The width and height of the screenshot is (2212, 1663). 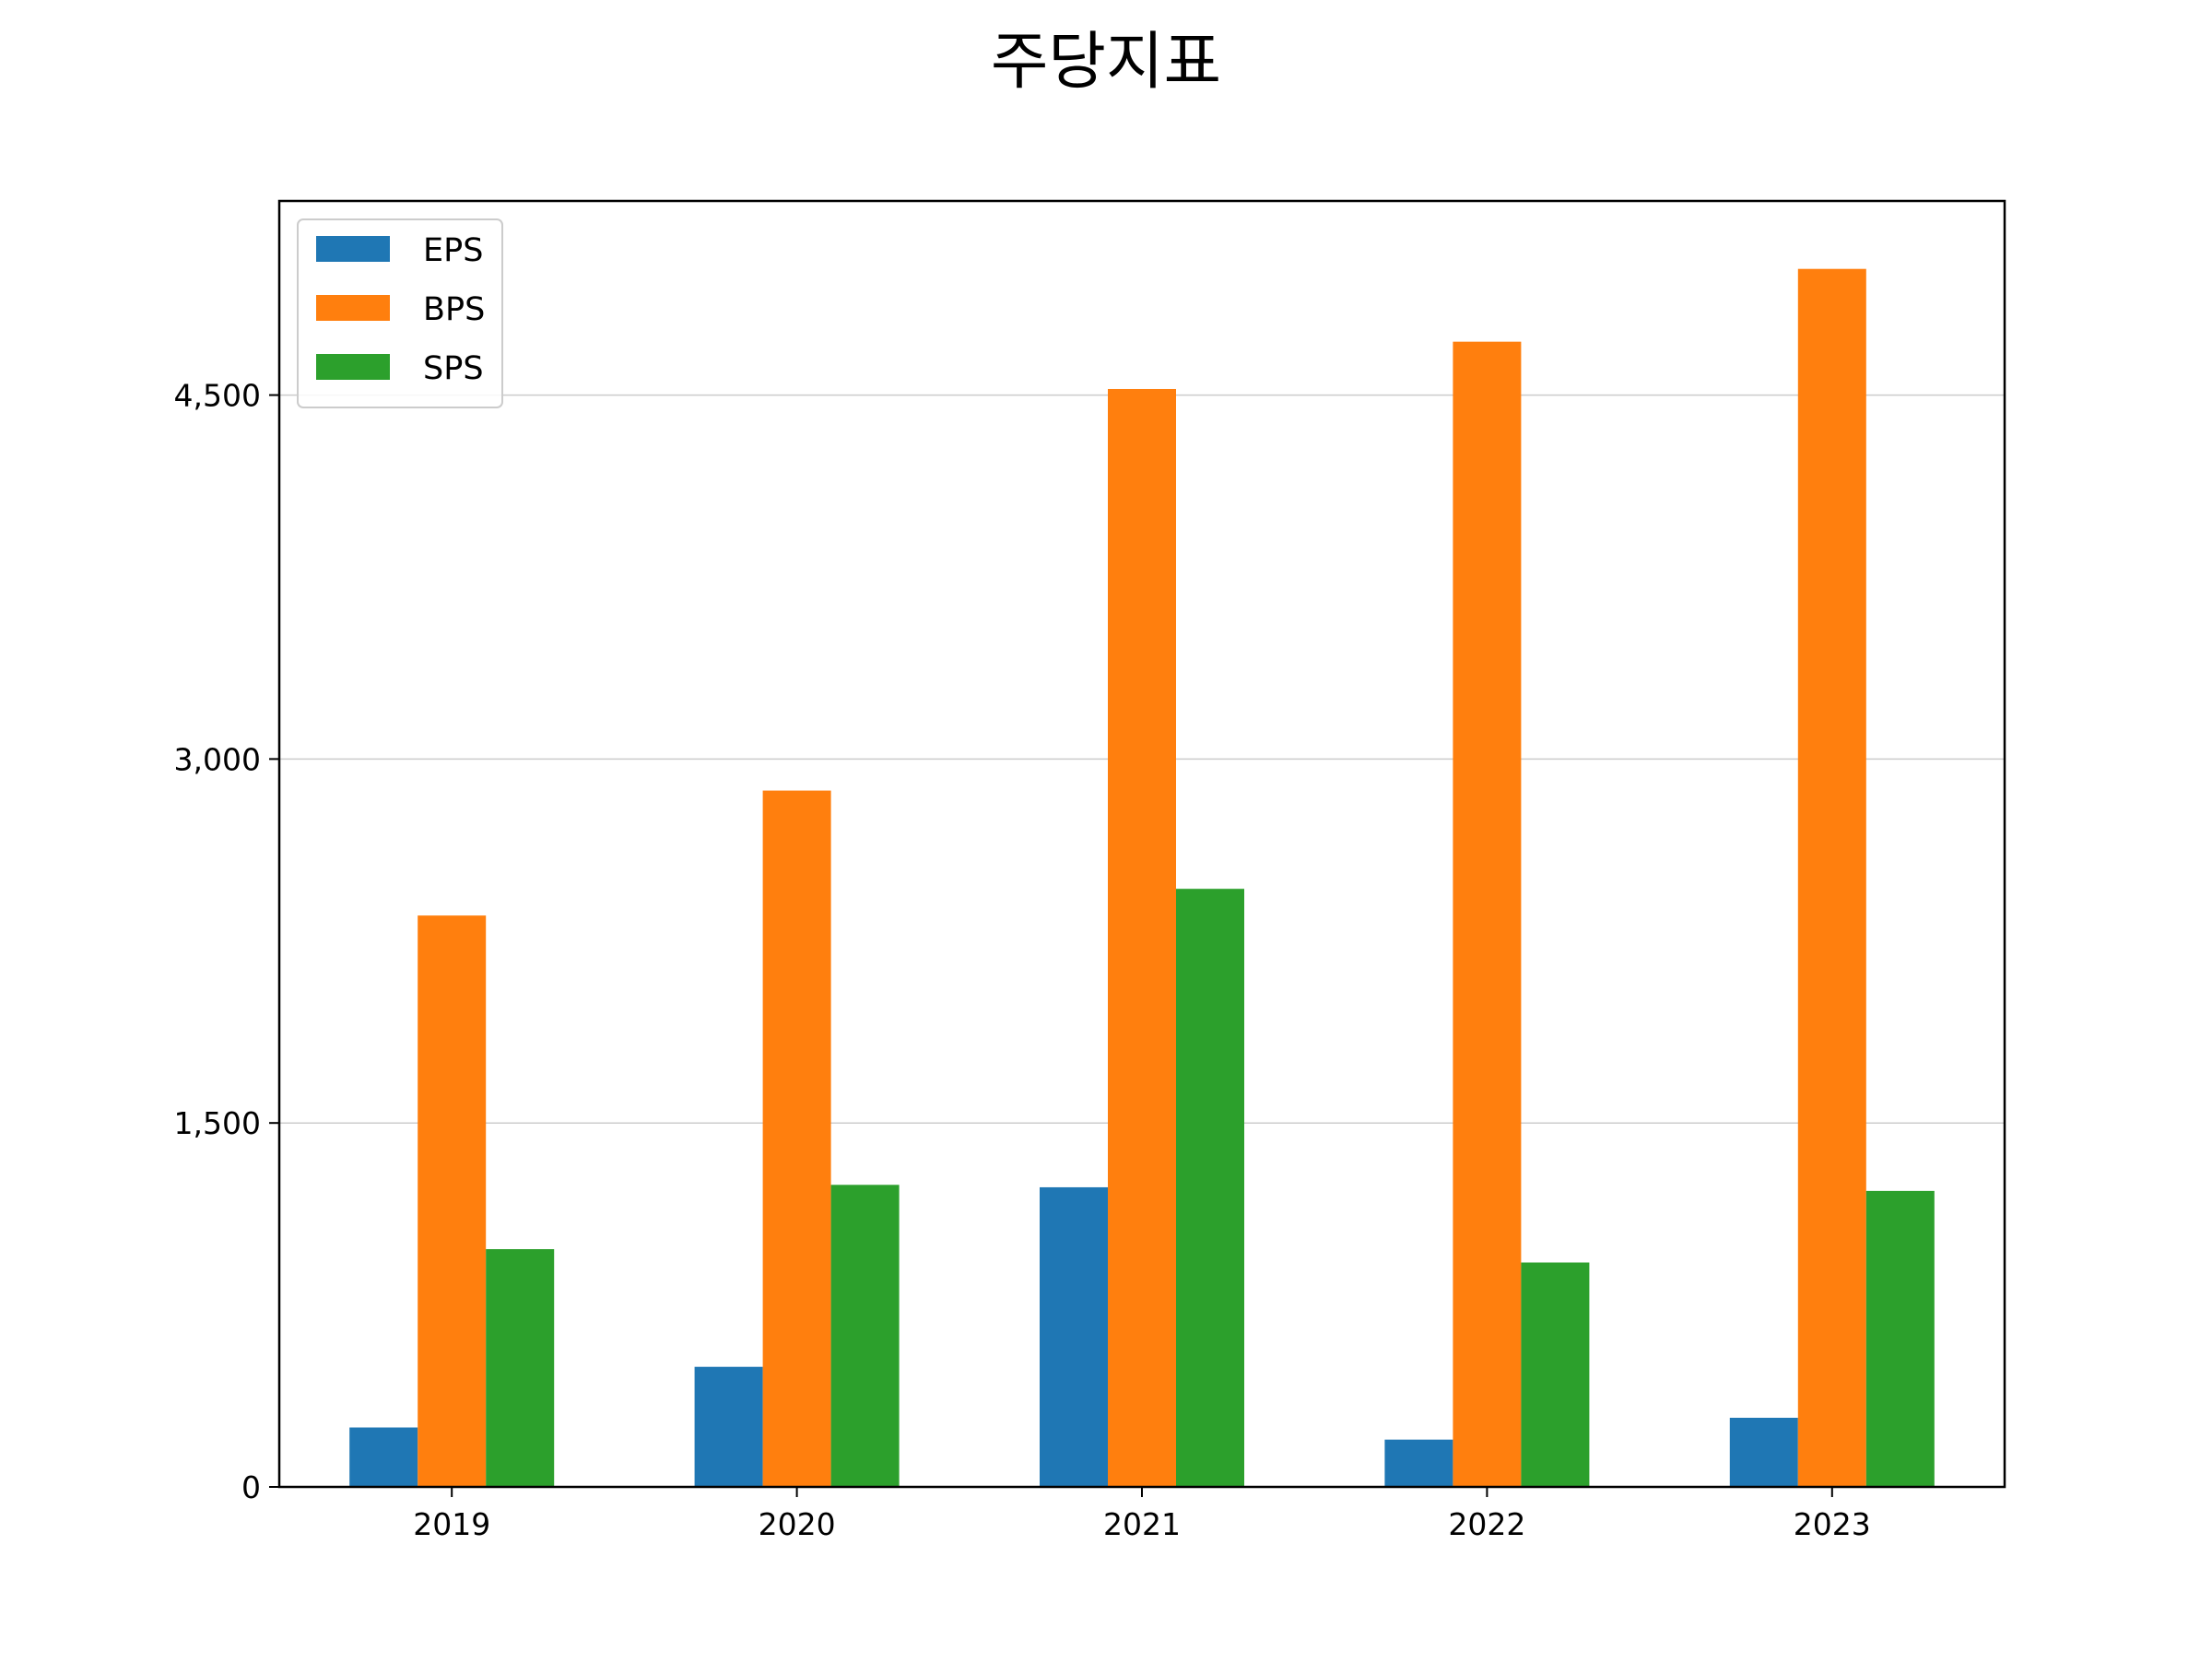 What do you see at coordinates (1831, 877) in the screenshot?
I see `bar-bps-2023` at bounding box center [1831, 877].